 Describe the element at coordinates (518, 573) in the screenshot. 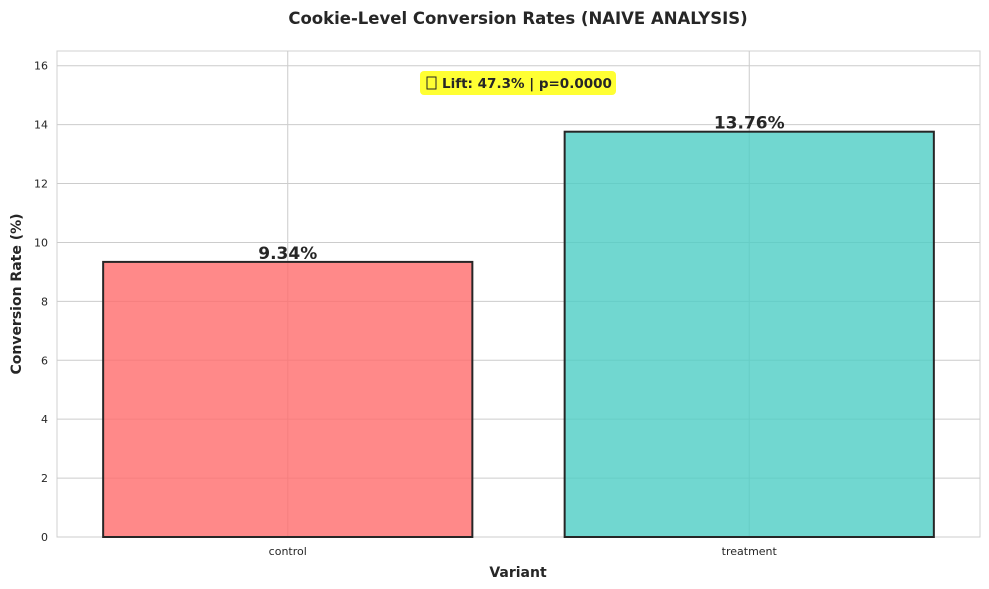

I see `x-axis-label: Variant` at that location.